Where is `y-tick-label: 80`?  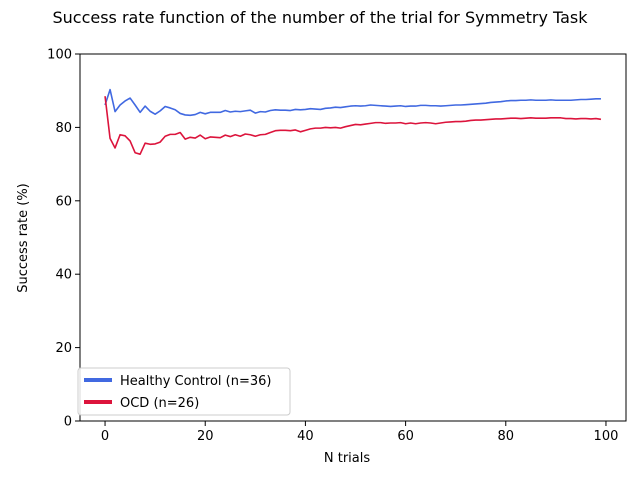 y-tick-label: 80 is located at coordinates (63, 128).